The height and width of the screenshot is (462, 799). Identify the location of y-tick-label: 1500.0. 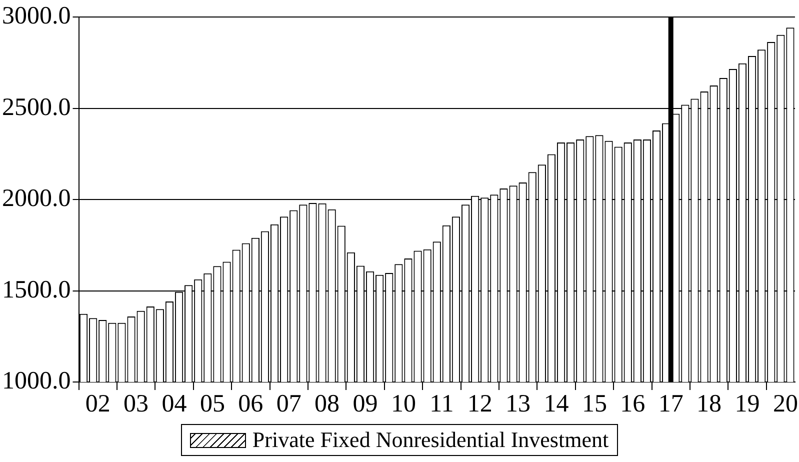
(36, 290).